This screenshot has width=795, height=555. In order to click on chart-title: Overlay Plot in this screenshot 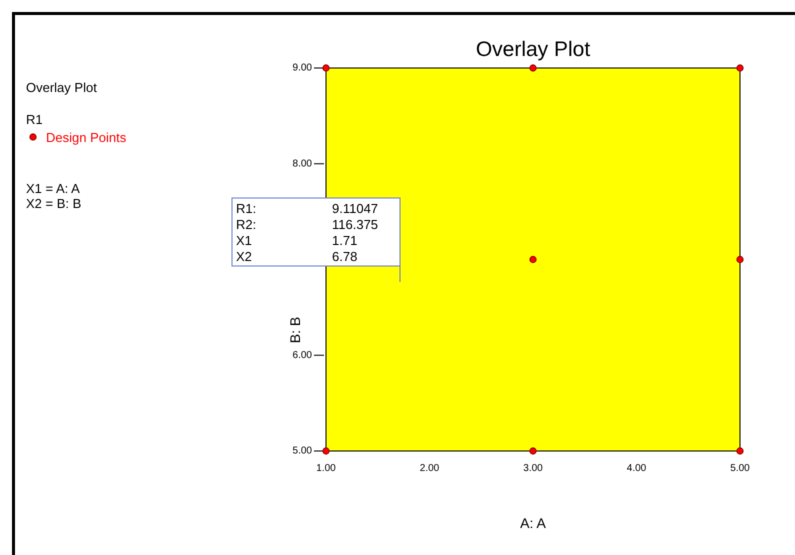, I will do `click(533, 49)`.